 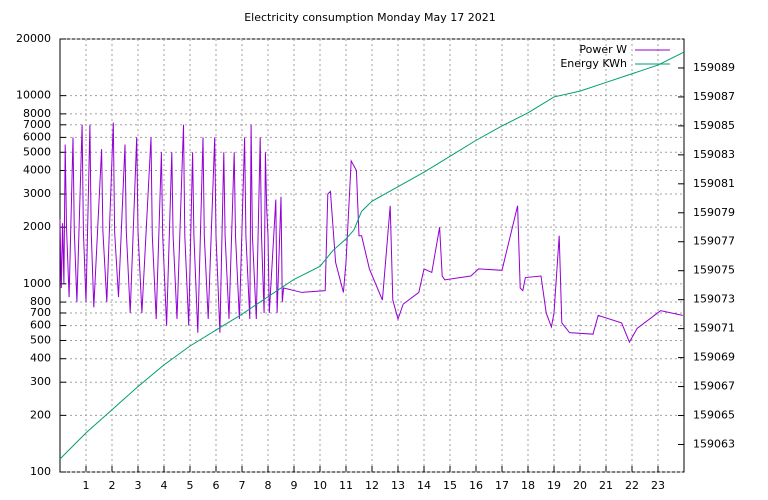 I want to click on y-tick-label: 800, so click(x=40, y=301).